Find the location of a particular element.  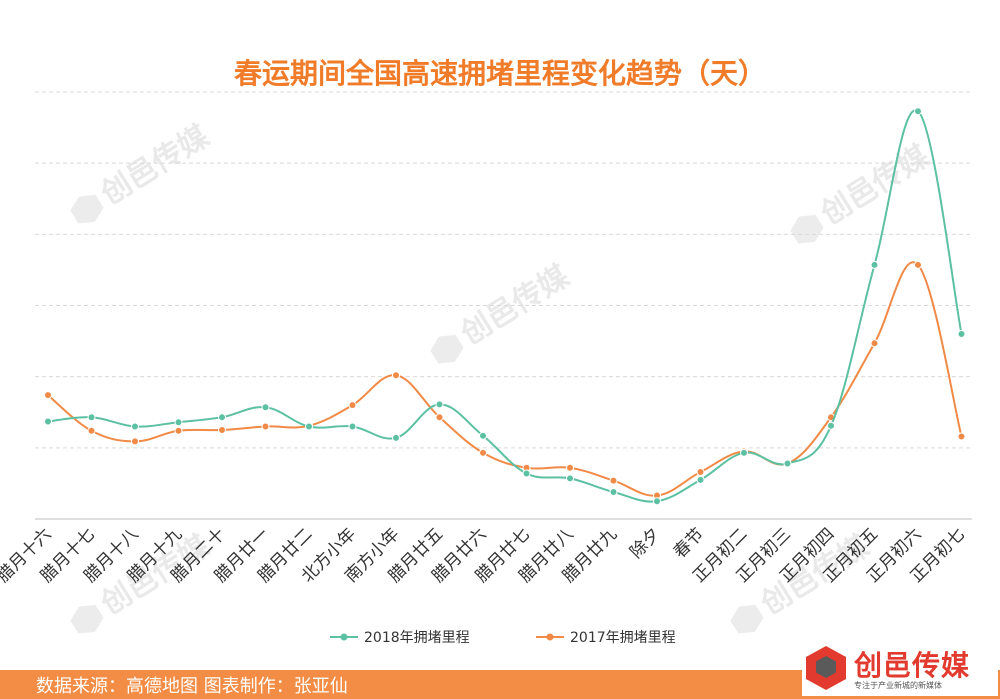

brand-logo: 创邑传媒 专注于产业新城的新媒体 is located at coordinates (900, 668).